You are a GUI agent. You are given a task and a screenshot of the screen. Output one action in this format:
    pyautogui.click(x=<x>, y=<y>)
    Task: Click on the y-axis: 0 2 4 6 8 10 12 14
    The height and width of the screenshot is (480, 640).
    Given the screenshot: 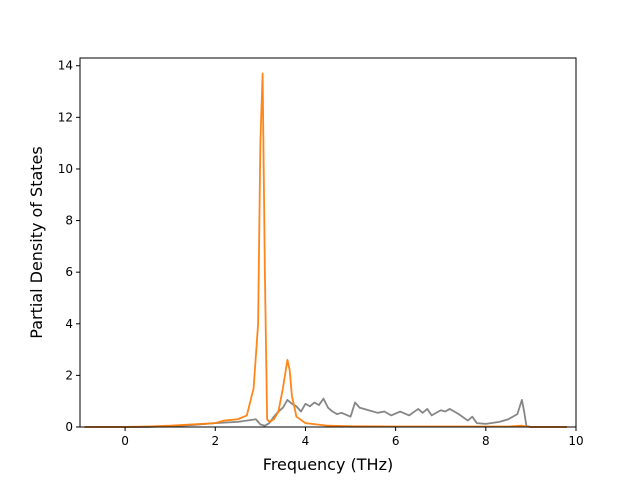 What is the action you would take?
    pyautogui.click(x=69, y=246)
    